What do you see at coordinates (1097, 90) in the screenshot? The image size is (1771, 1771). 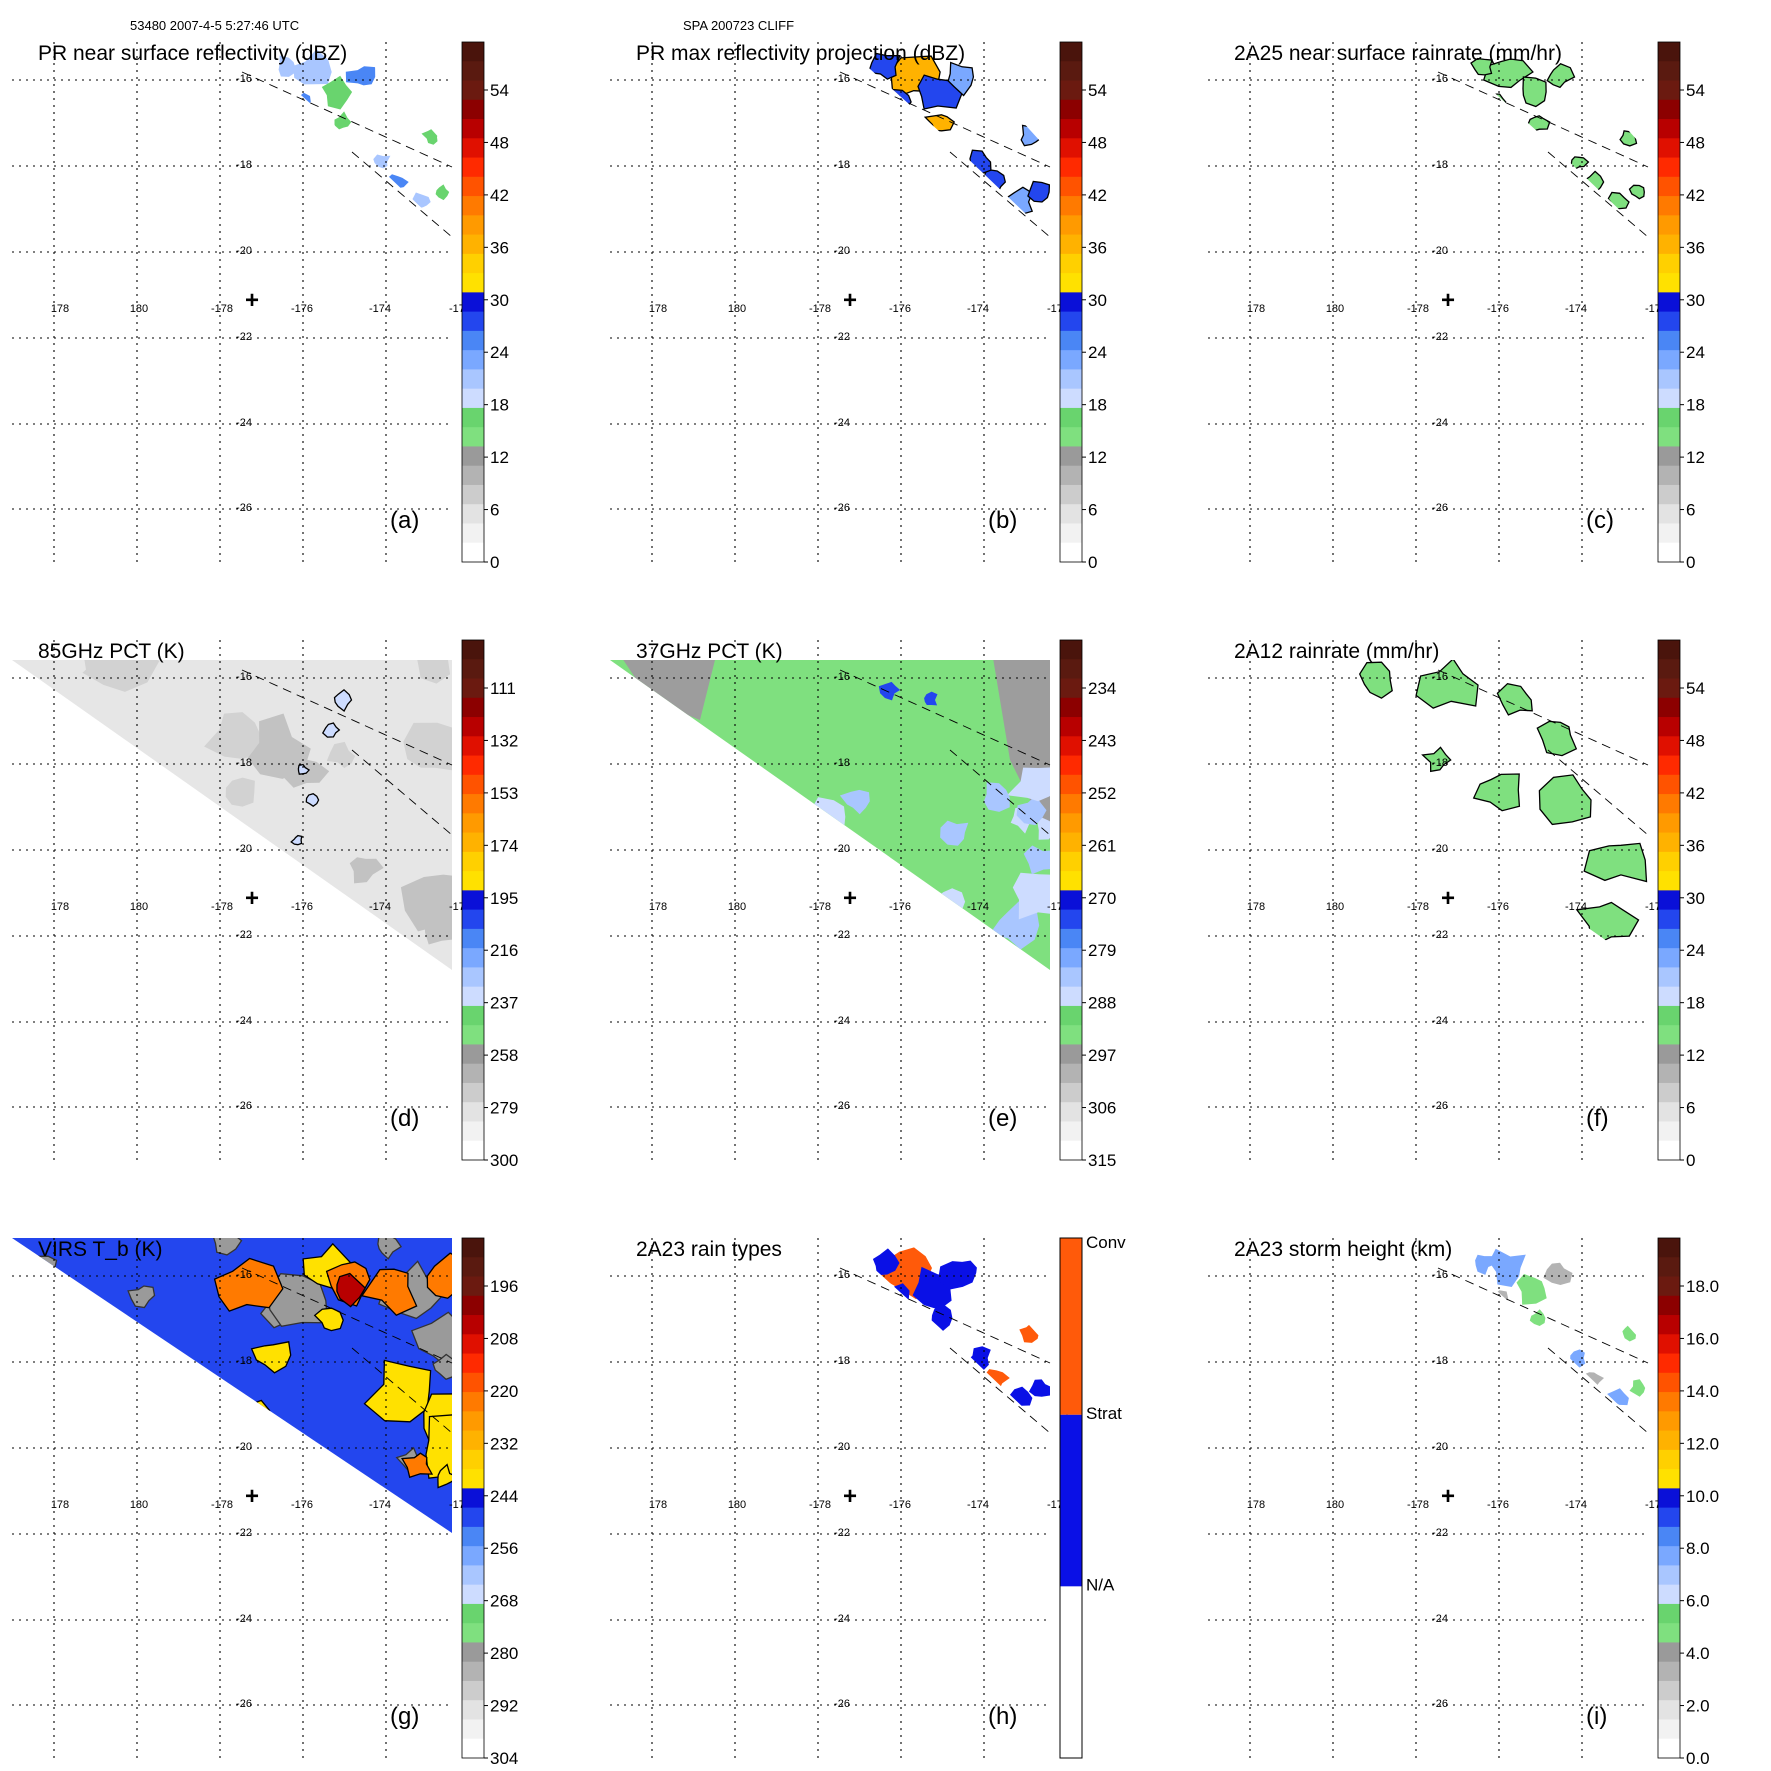 I see `cb-label: 54` at bounding box center [1097, 90].